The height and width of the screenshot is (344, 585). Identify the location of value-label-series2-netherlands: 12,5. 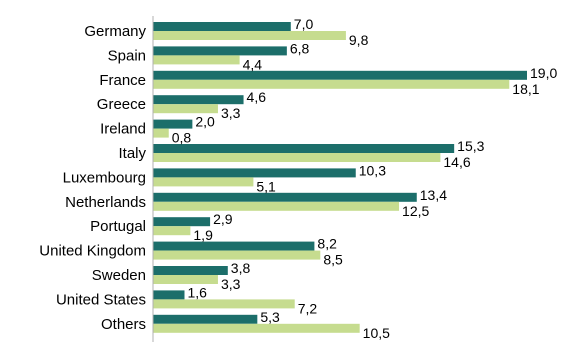
(415, 211).